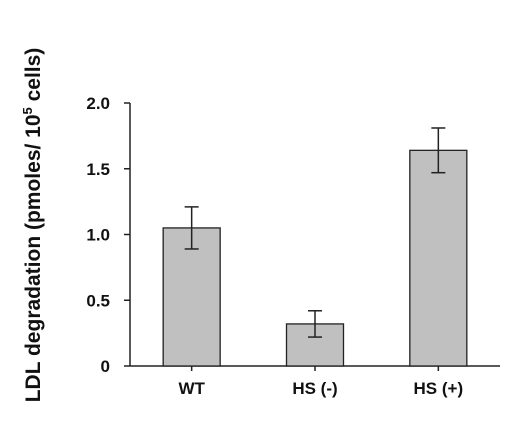 This screenshot has height=445, width=520. I want to click on svg-text:LDL degradation (pmoles/ 105 c: LDL degradation (pmoles/ 105 cells), so click(32, 225).